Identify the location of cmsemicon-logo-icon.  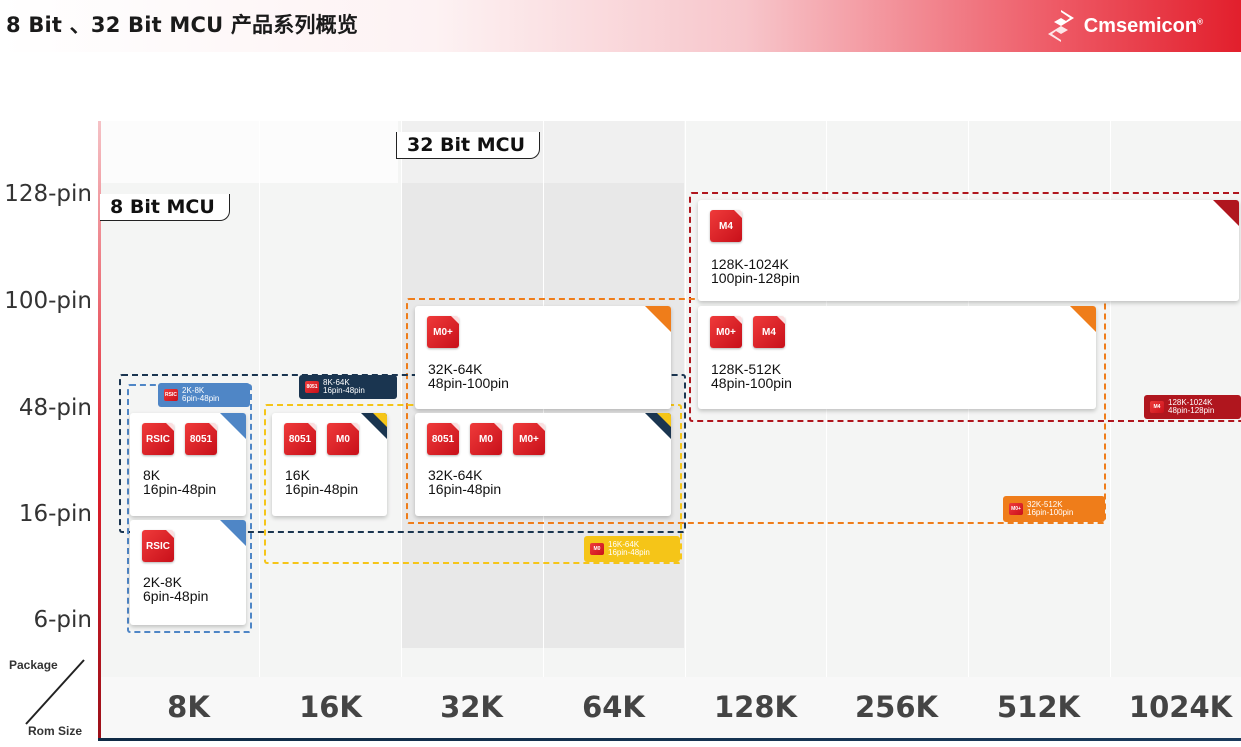
(1060, 26).